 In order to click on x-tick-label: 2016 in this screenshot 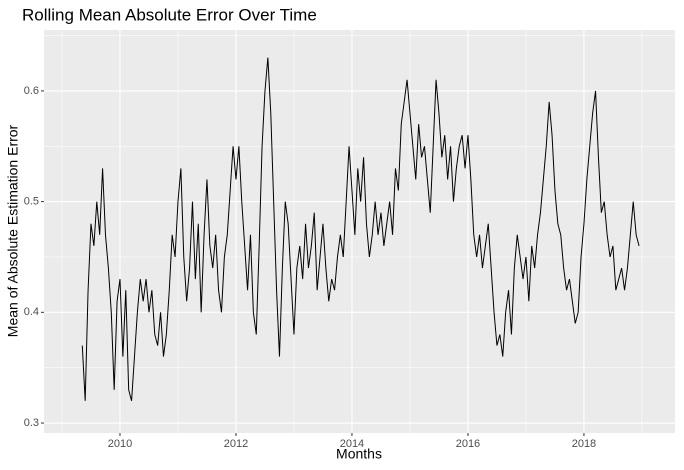, I will do `click(468, 444)`.